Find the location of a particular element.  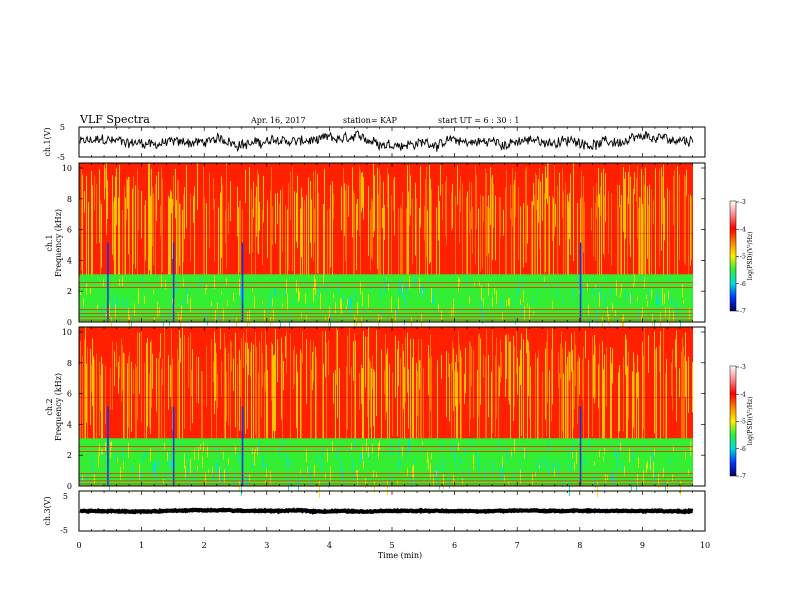

start-time-label: start UT = 6 : 30 : 1 is located at coordinates (478, 120).